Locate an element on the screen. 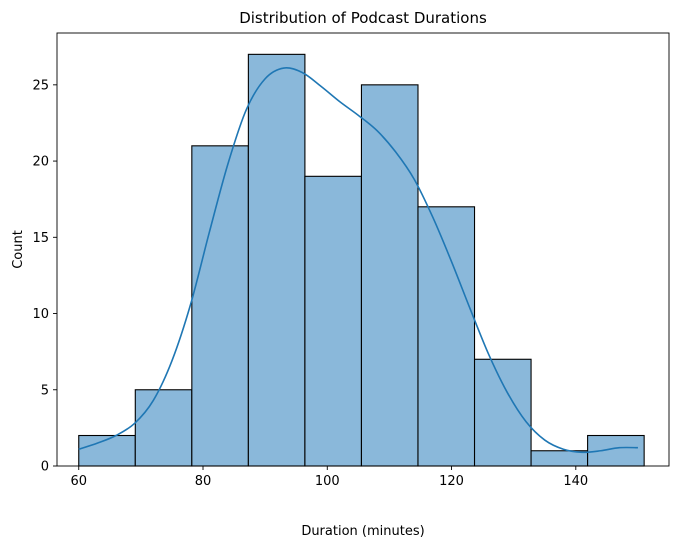 The image size is (686, 547). x-tick-label: 80 is located at coordinates (203, 481).